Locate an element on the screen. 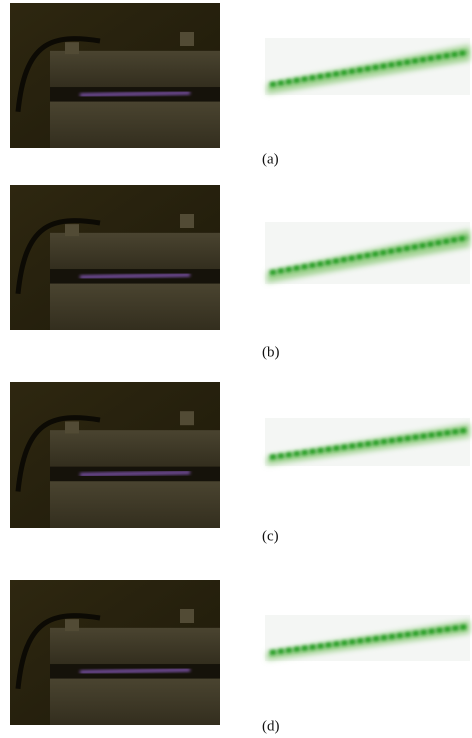 This screenshot has width=472, height=738. panel-label: (c) is located at coordinates (270, 536).